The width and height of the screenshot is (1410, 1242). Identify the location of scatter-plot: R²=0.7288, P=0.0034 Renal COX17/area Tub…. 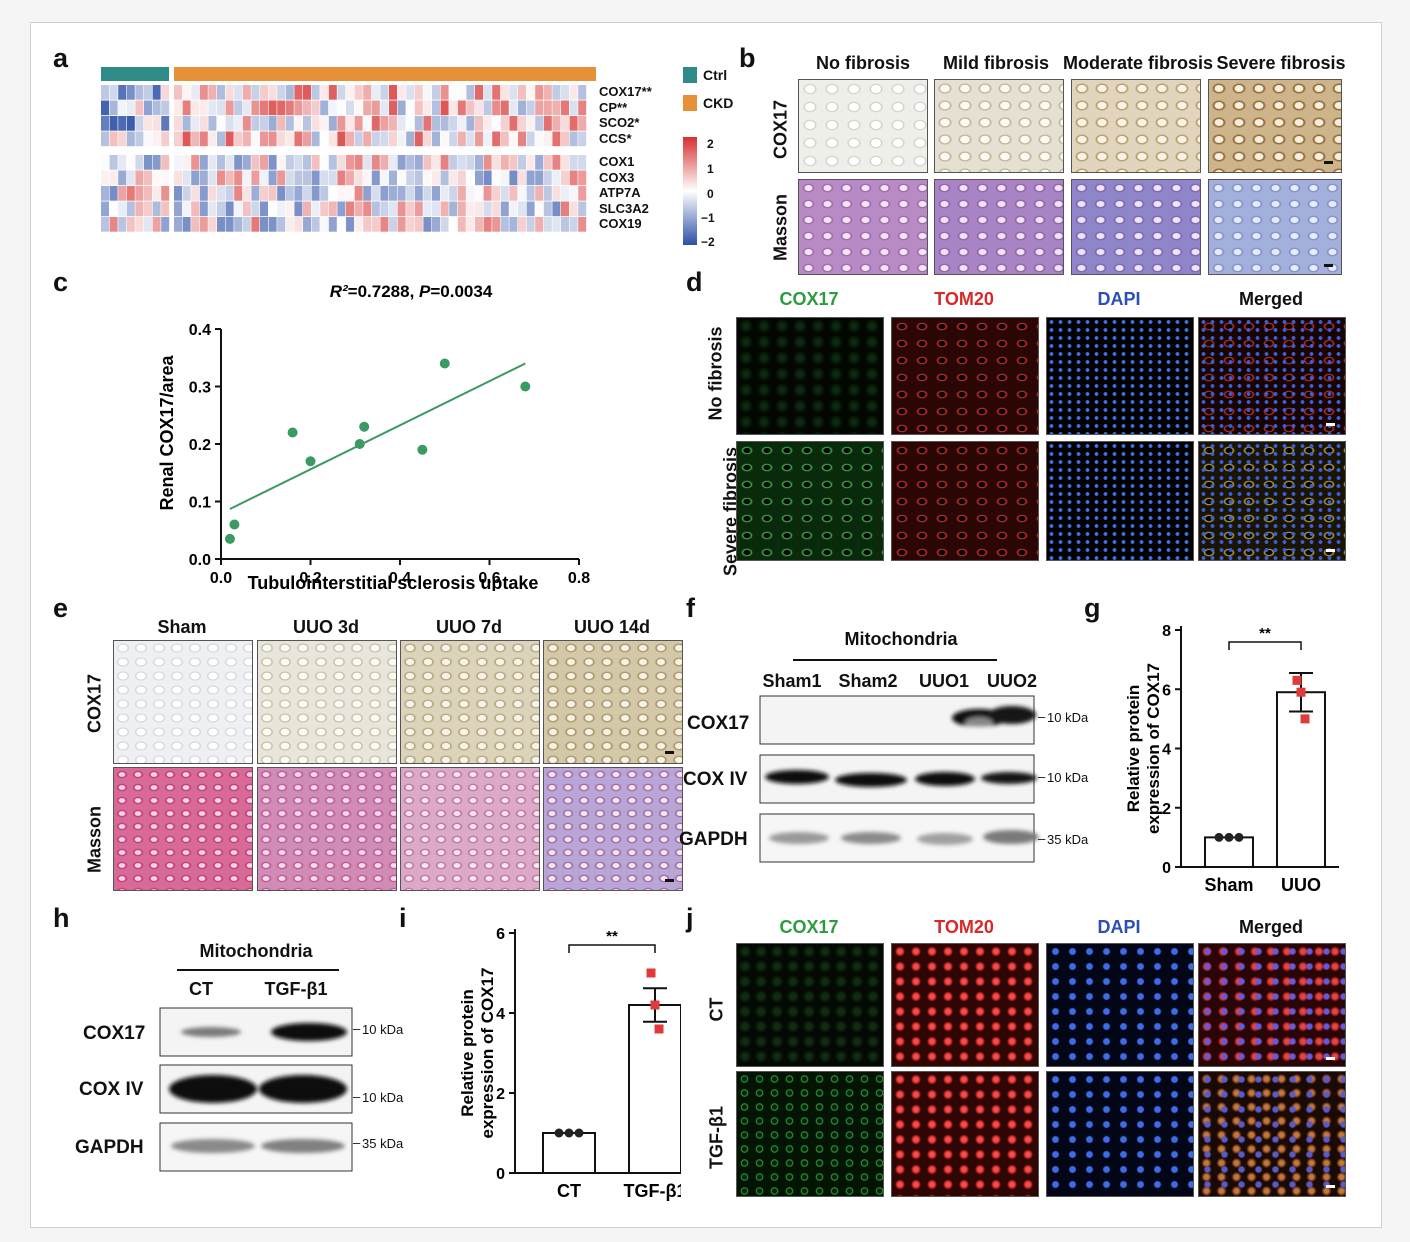
(373, 436).